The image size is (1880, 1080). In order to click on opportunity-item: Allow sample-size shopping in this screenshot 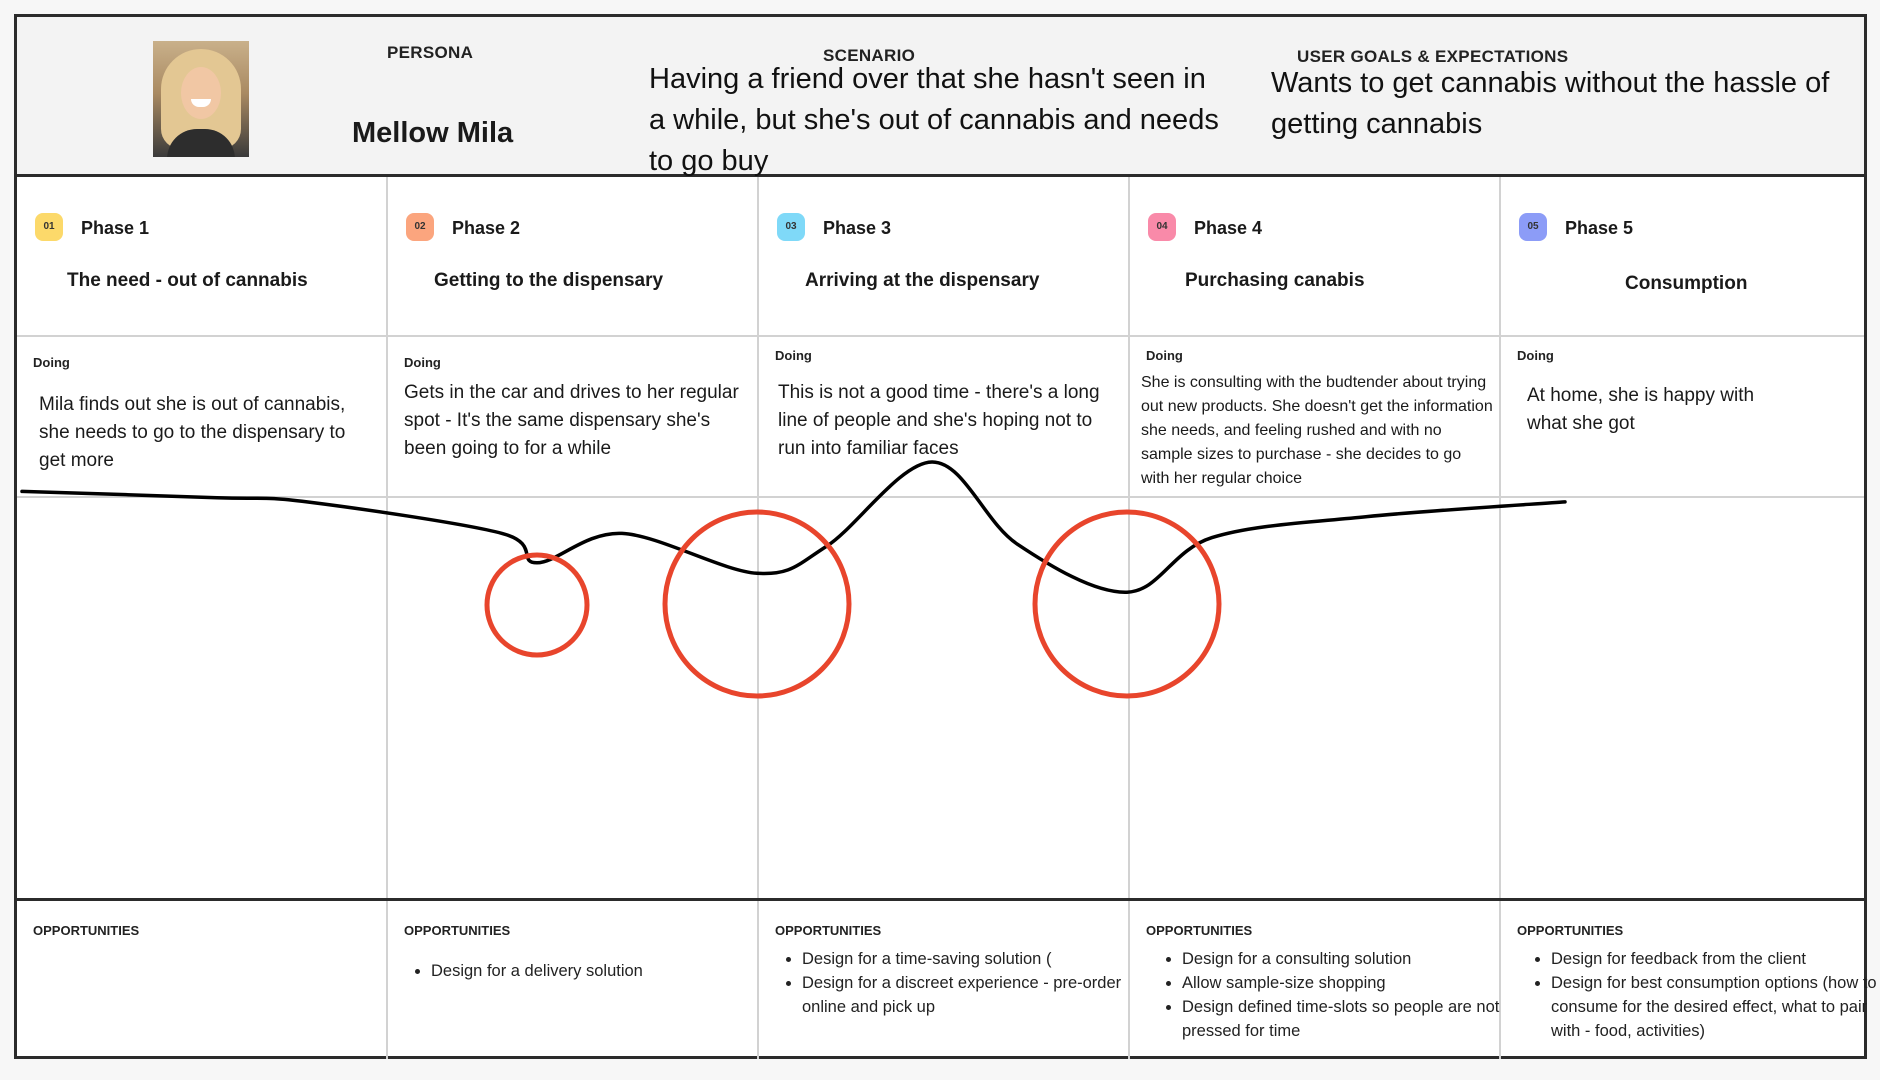, I will do `click(1349, 983)`.